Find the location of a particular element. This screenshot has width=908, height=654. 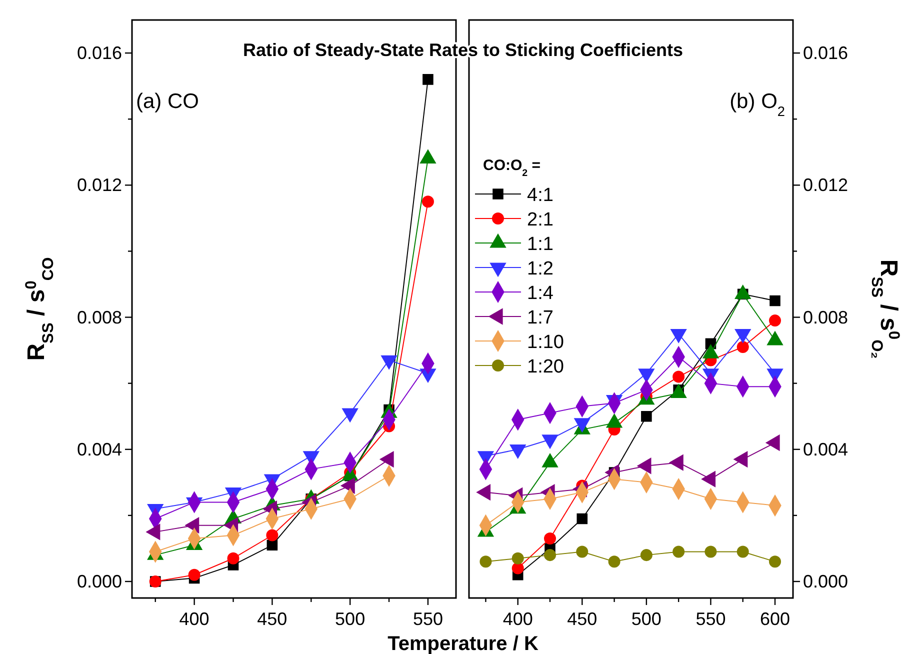

legend-label: 1:10 is located at coordinates (545, 342).